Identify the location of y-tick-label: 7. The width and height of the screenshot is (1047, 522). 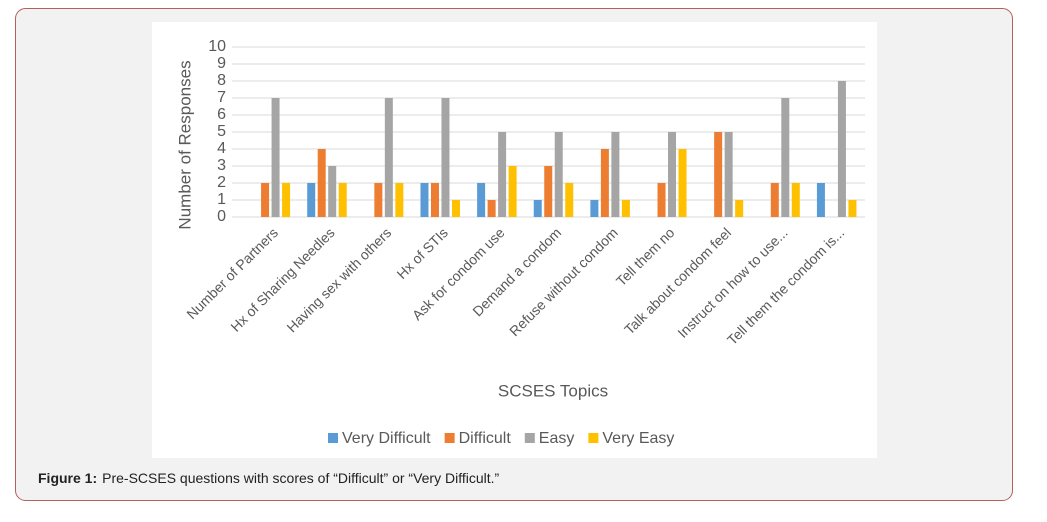
(221, 97).